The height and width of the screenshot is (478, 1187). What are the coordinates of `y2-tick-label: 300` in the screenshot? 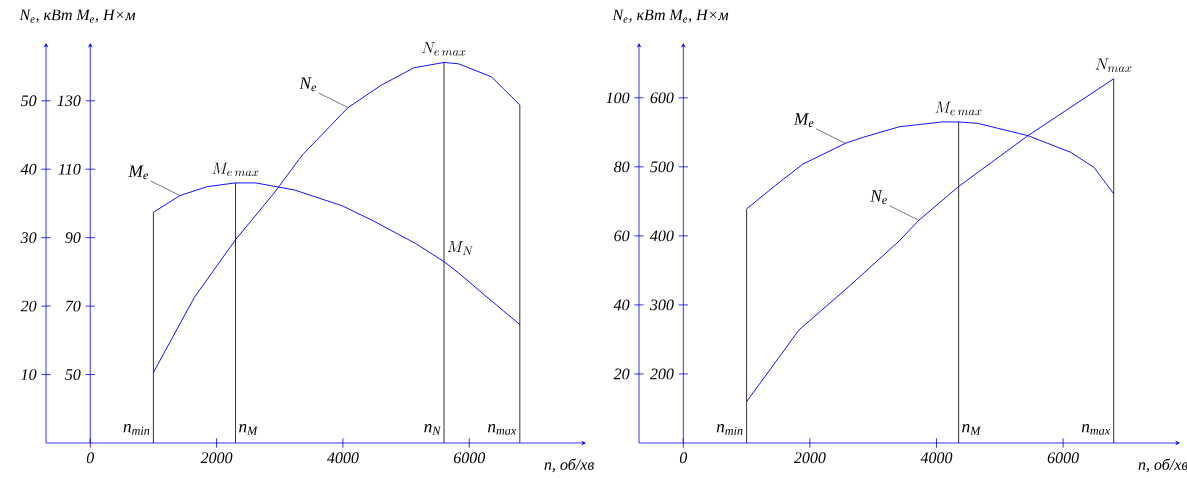 It's located at (661, 305).